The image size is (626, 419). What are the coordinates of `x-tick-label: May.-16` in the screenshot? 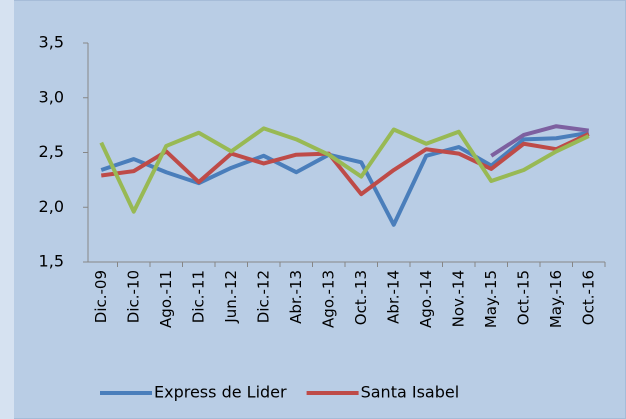 It's located at (556, 299).